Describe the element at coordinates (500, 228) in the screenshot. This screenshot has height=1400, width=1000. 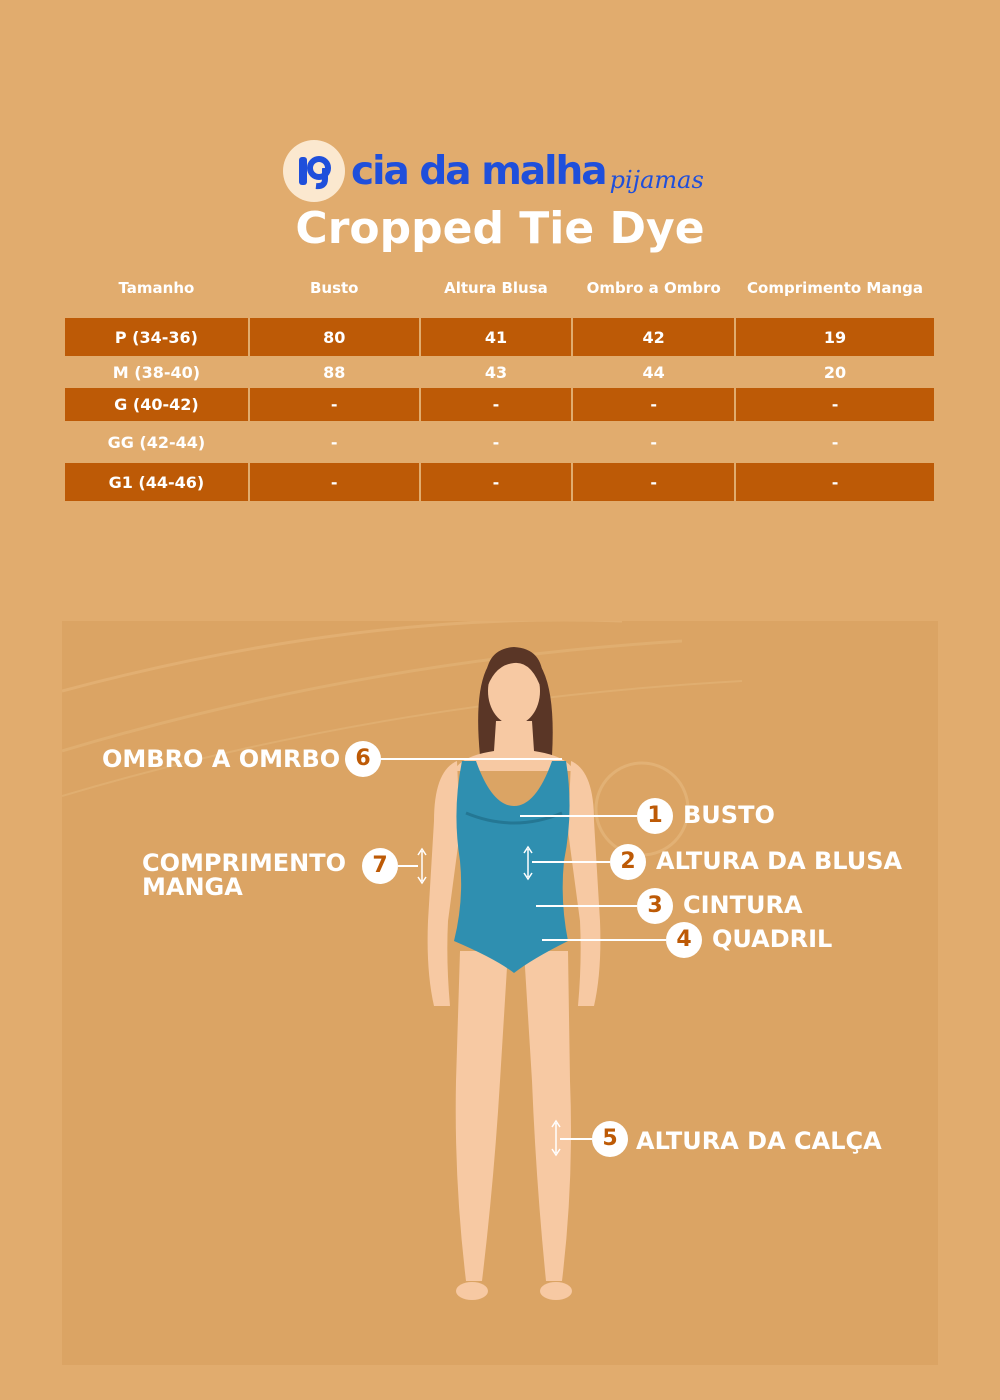
I see `page-title: Cropped Tie Dye` at that location.